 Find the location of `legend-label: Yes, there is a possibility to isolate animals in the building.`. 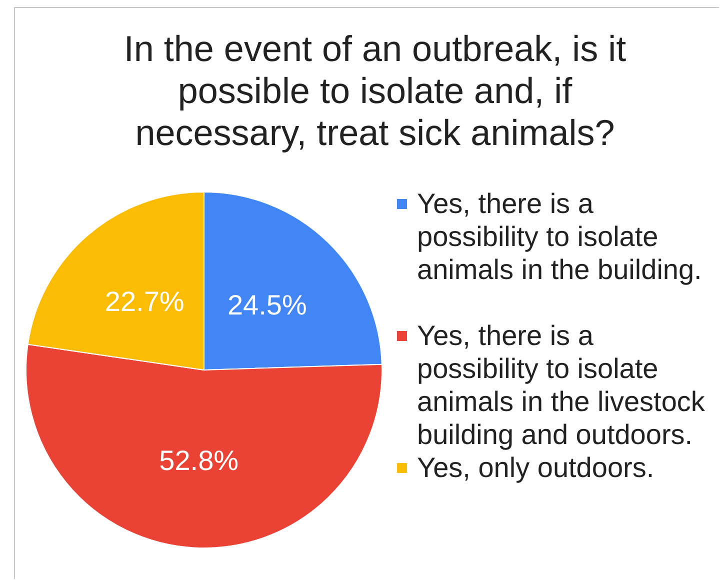

legend-label: Yes, there is a possibility to isolate animals in the building. is located at coordinates (559, 236).